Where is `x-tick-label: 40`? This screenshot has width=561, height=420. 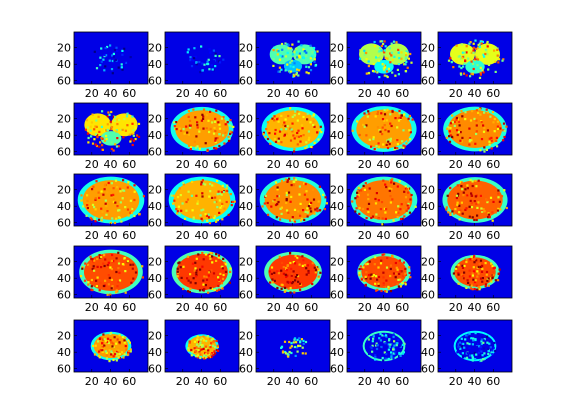
x-tick-label: 40 is located at coordinates (384, 307).